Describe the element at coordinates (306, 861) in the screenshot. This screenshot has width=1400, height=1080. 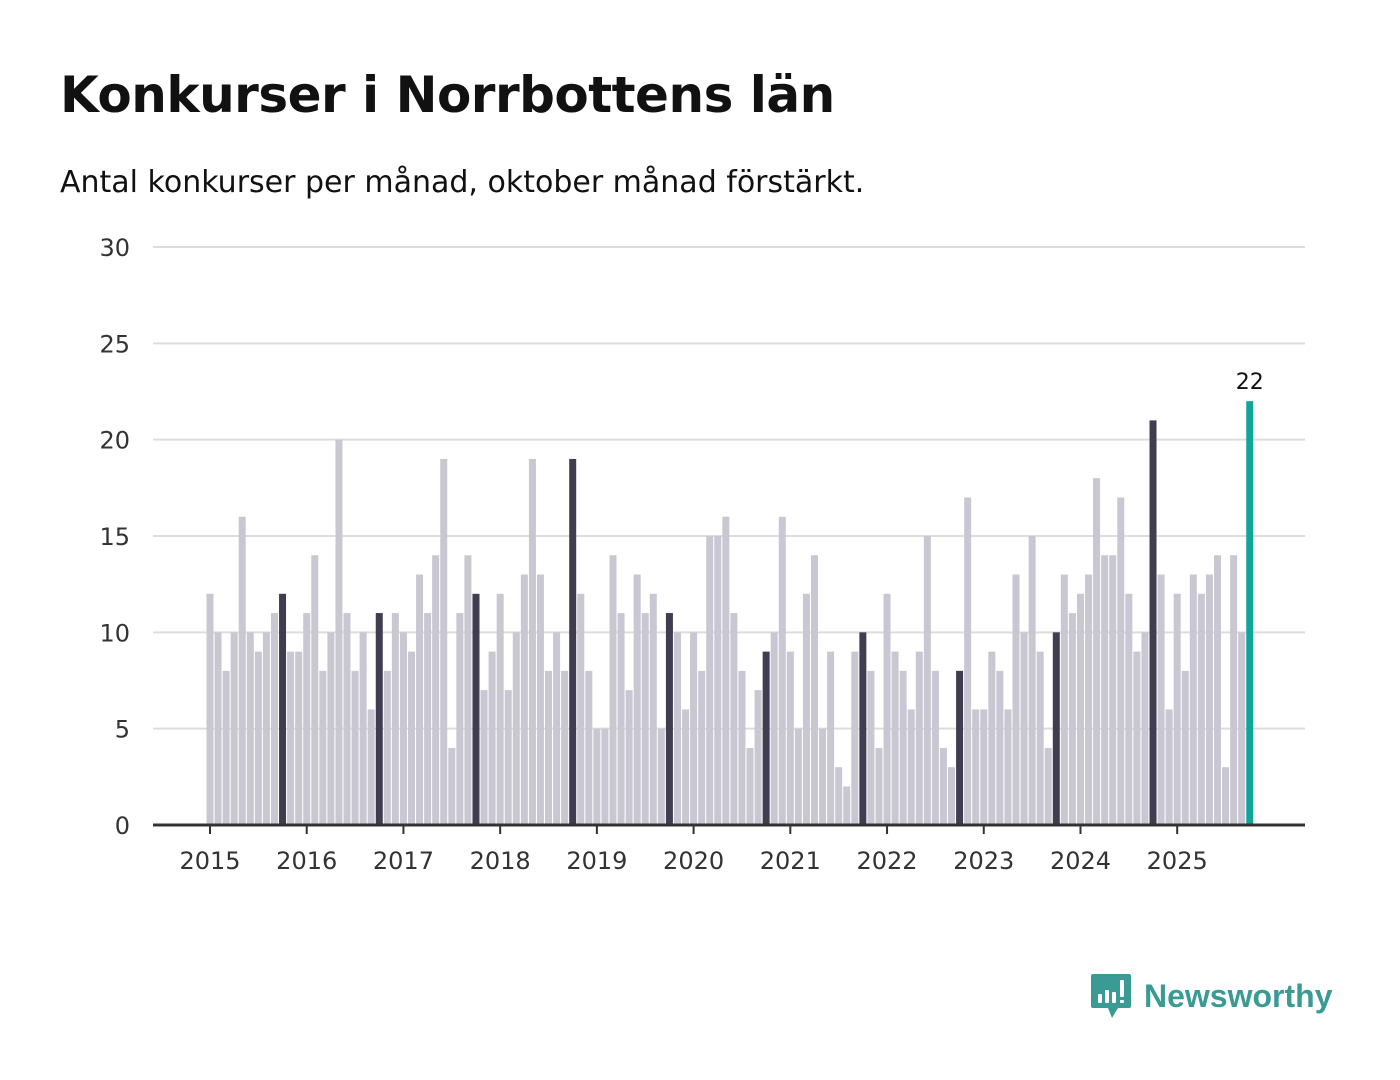
I see `x-tick-label: 2016` at that location.